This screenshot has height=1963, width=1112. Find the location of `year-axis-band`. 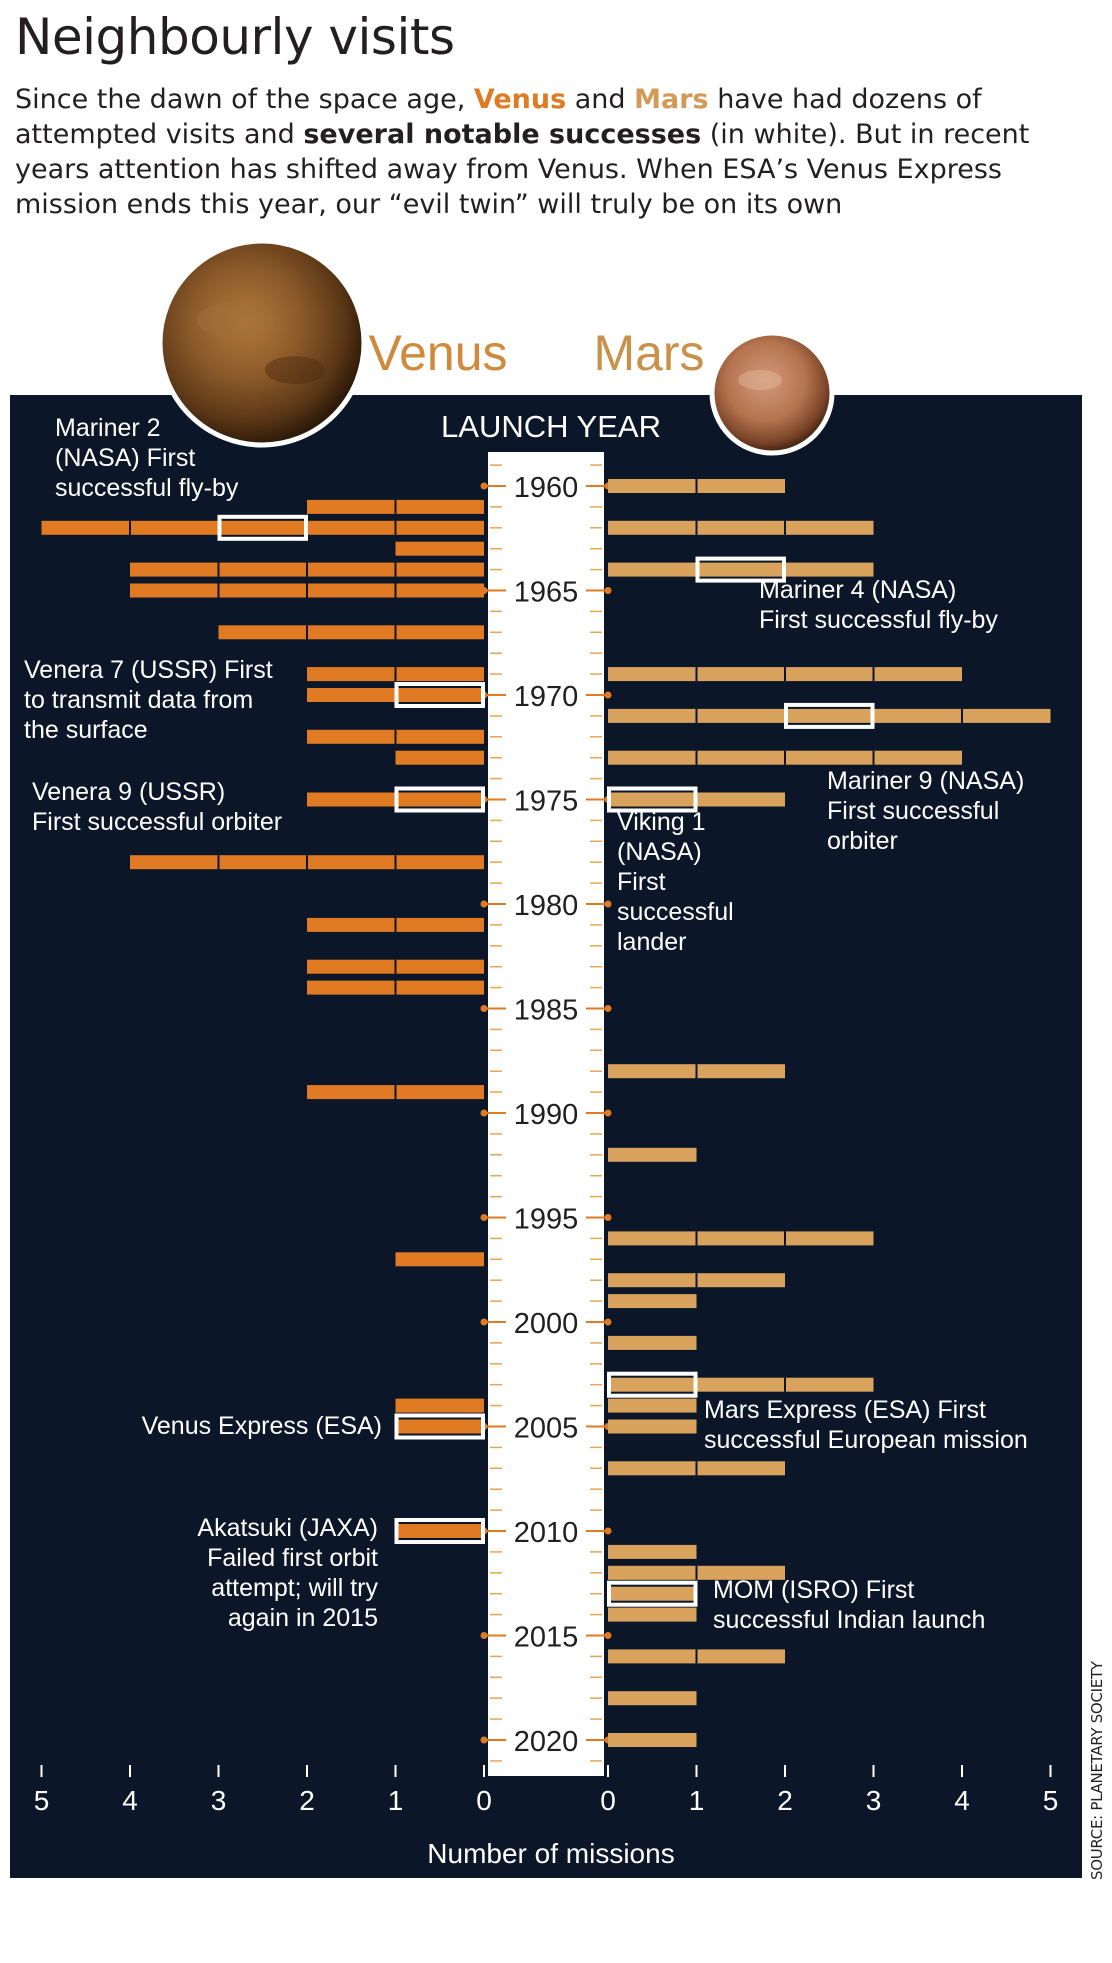

year-axis-band is located at coordinates (546, 1114).